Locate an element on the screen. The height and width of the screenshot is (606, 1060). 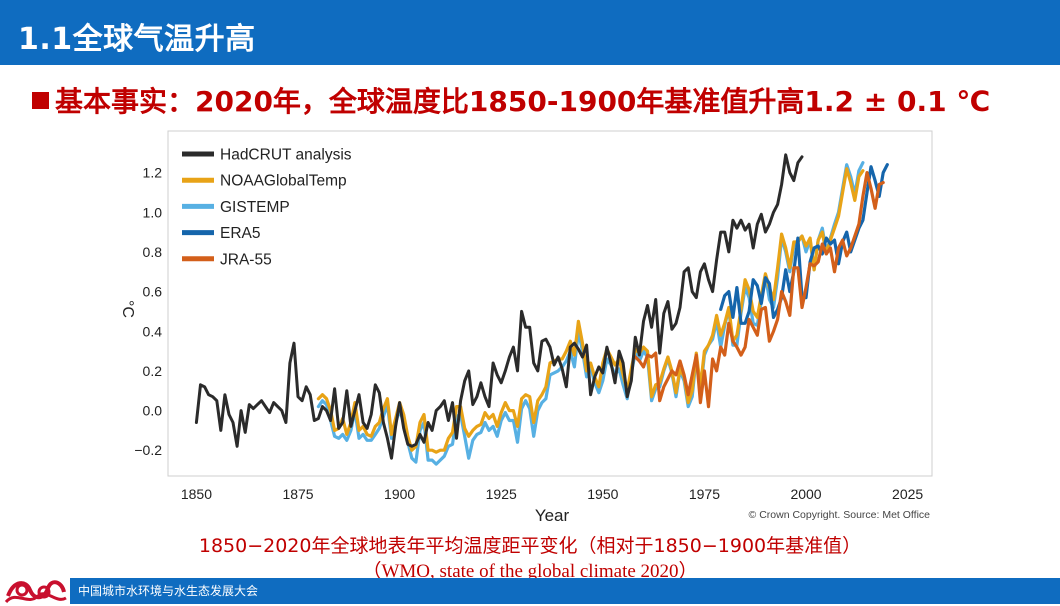
y-tick-label: 0.4 is located at coordinates (153, 331).